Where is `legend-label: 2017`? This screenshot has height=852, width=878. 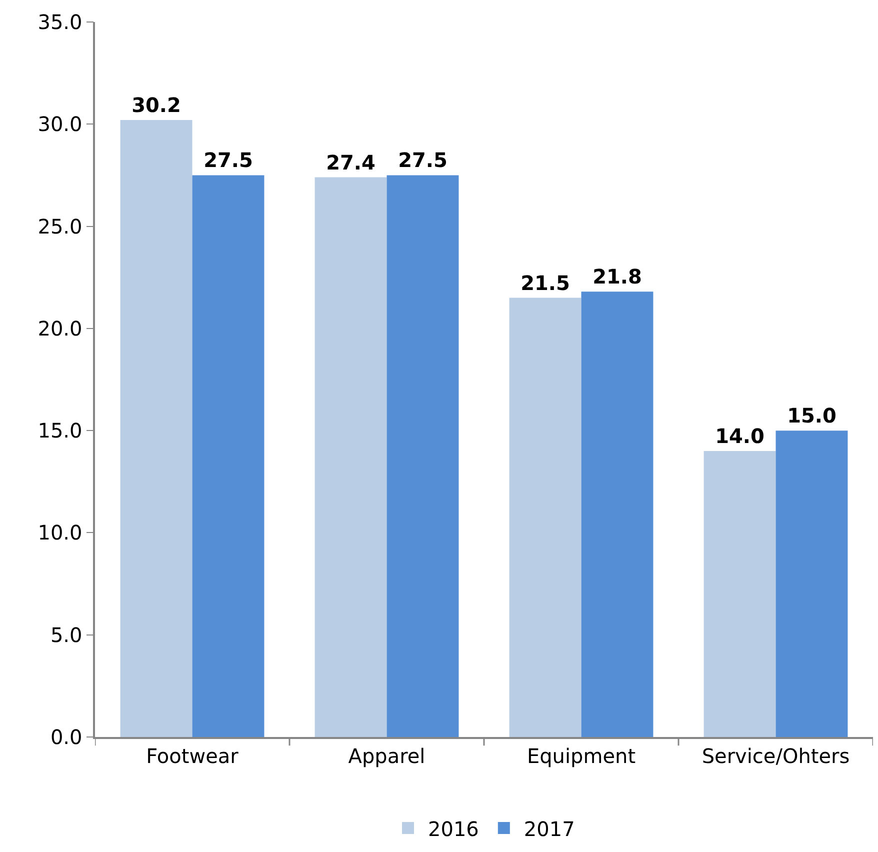
legend-label: 2017 is located at coordinates (549, 828).